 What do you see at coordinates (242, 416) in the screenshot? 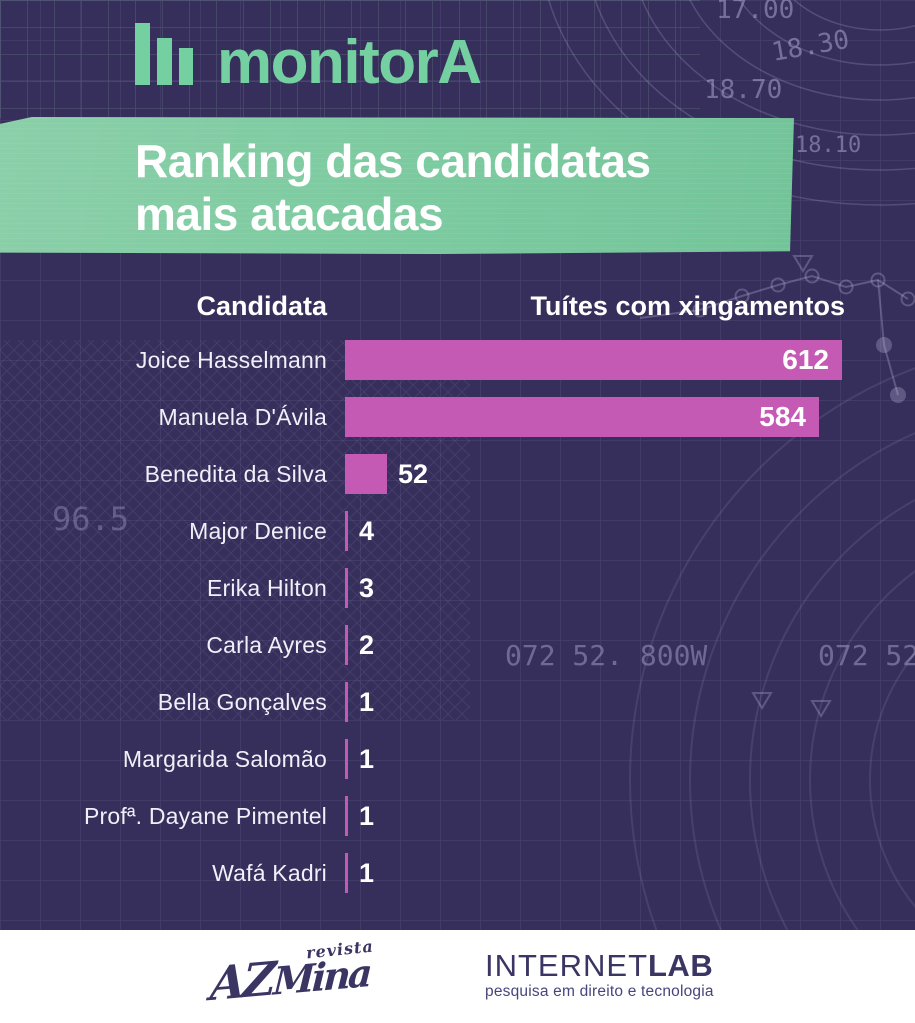
I see `candidate-name: Manuela D'Ávila` at bounding box center [242, 416].